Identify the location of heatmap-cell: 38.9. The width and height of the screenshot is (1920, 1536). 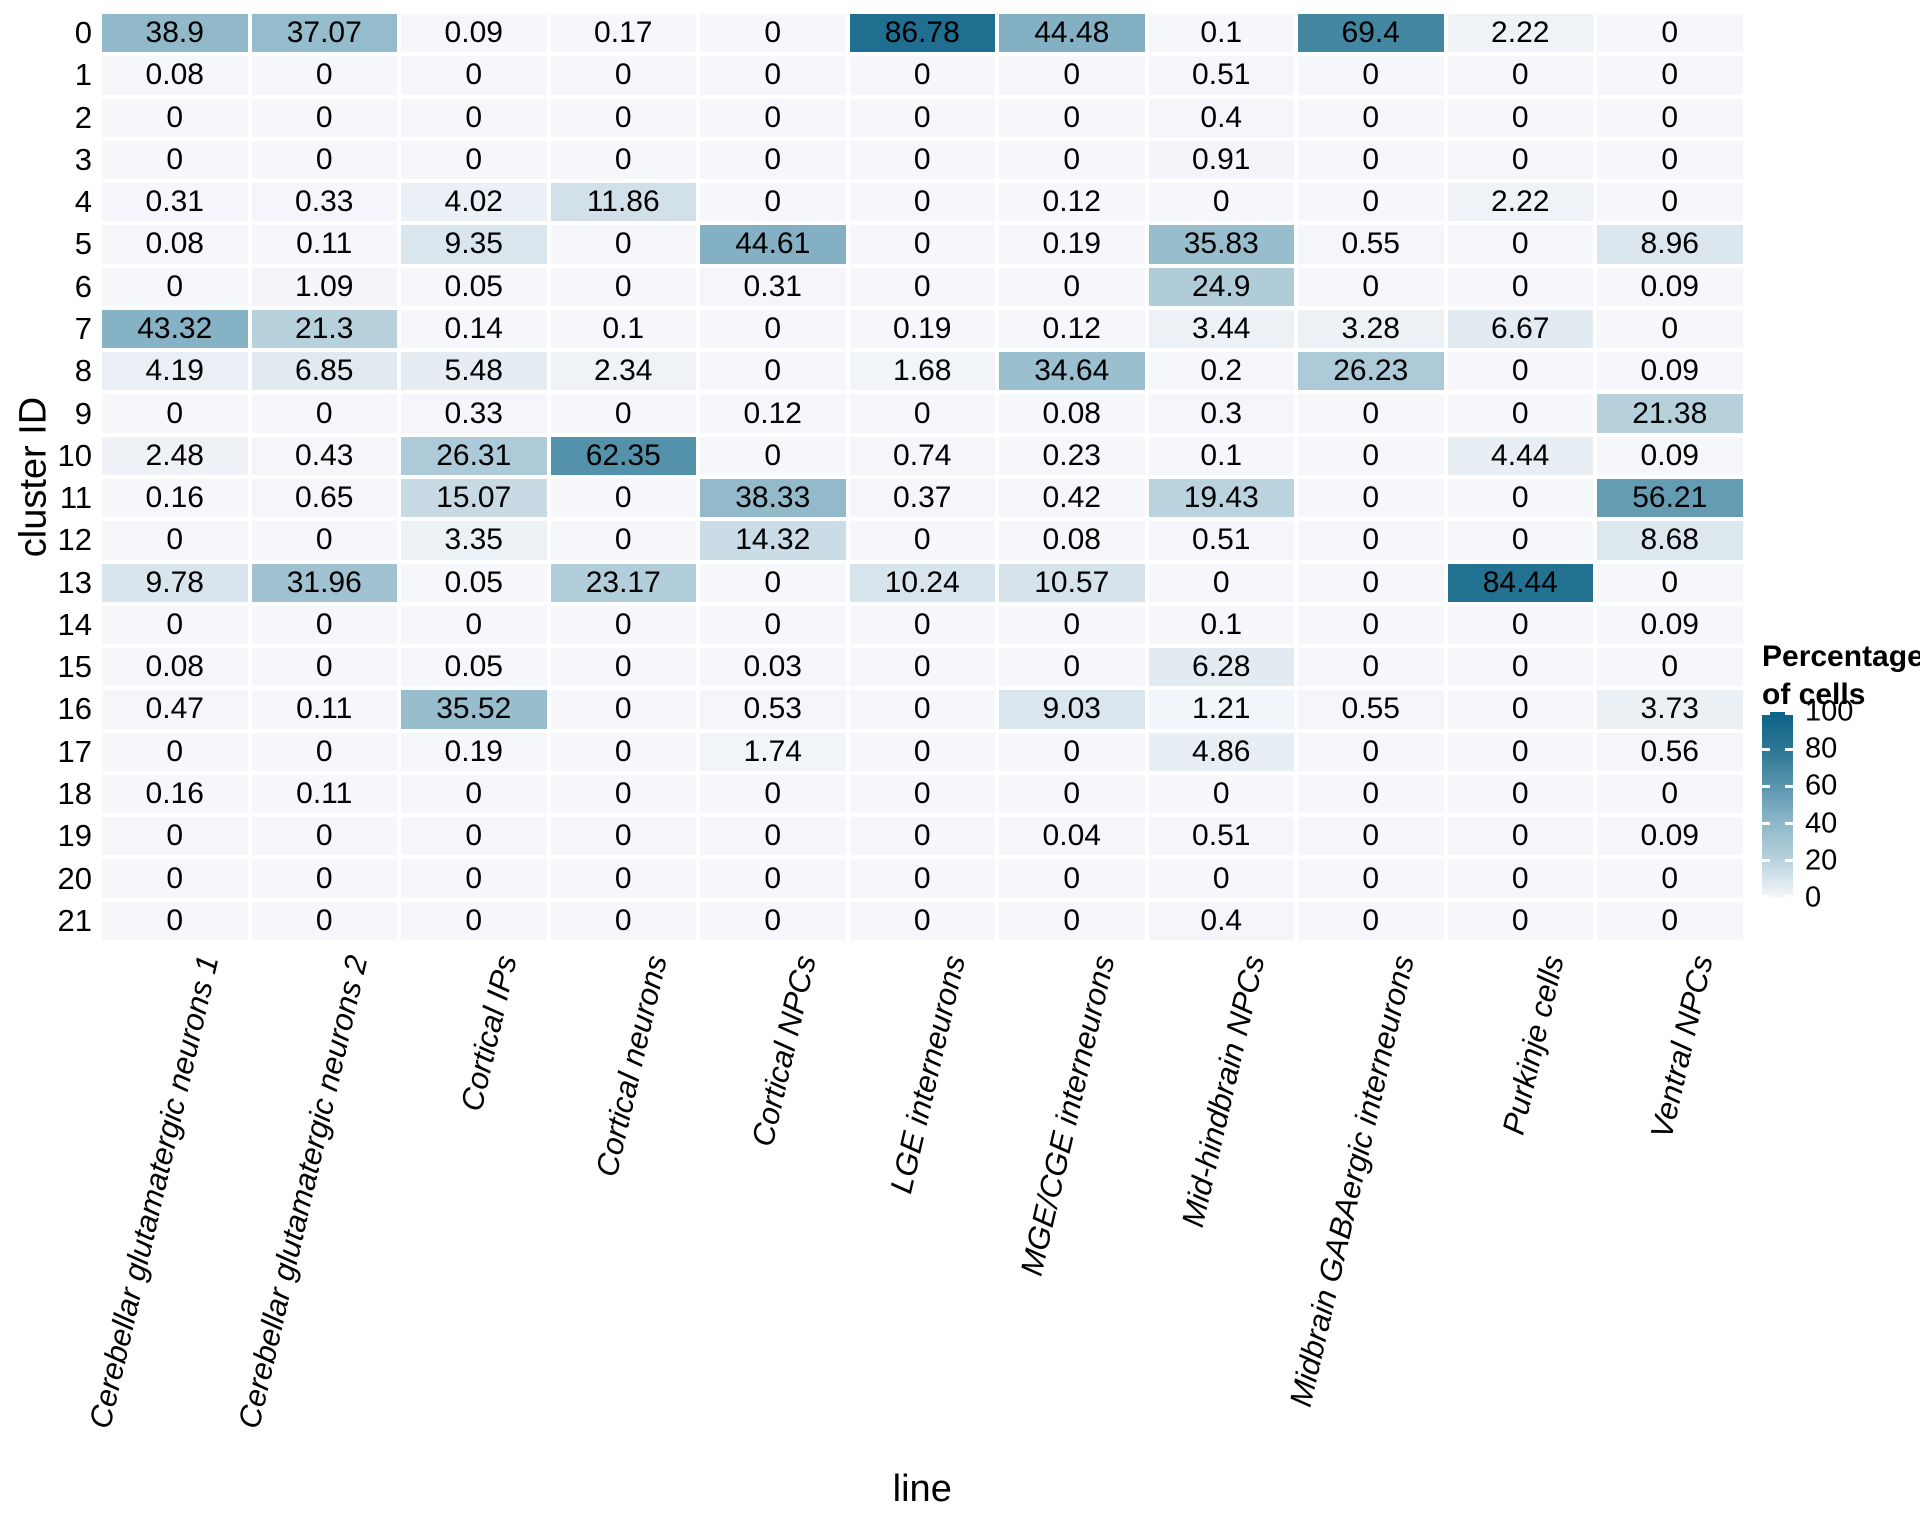
(175, 33).